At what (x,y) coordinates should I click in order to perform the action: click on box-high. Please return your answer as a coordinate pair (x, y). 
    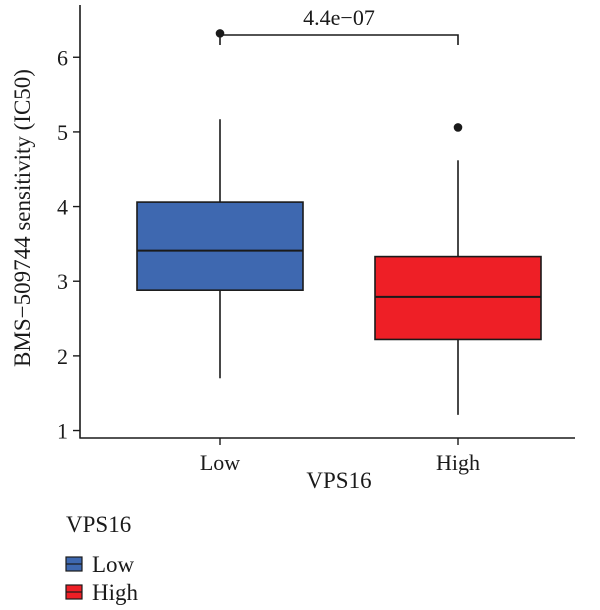
    Looking at the image, I should click on (458, 269).